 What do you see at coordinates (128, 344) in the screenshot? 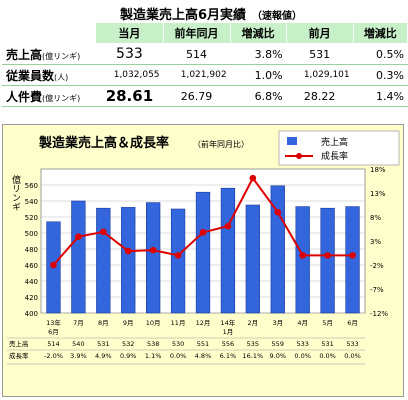
I see `bar-value-label: 532` at bounding box center [128, 344].